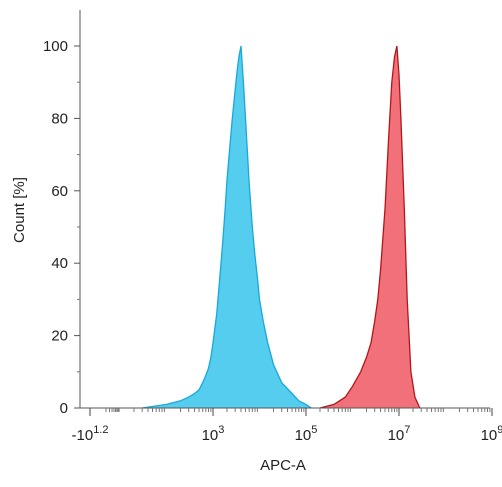 Image resolution: width=502 pixels, height=487 pixels. Describe the element at coordinates (314, 430) in the screenshot. I see `x-tick-exponent: 5` at that location.